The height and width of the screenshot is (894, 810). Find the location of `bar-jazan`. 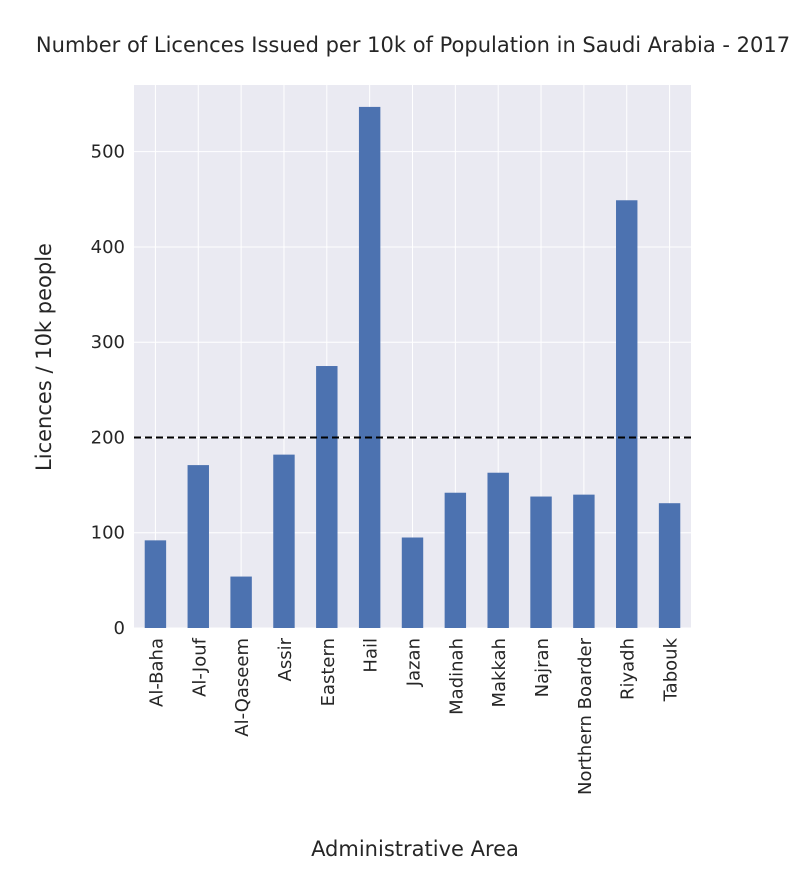

bar-jazan is located at coordinates (412, 582).